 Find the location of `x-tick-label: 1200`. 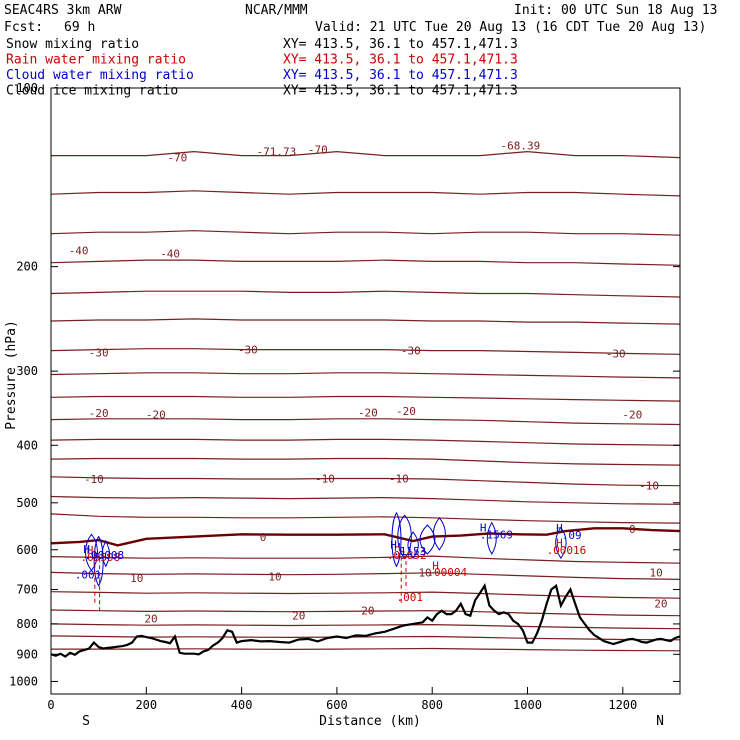

x-tick-label: 1200 is located at coordinates (622, 705).